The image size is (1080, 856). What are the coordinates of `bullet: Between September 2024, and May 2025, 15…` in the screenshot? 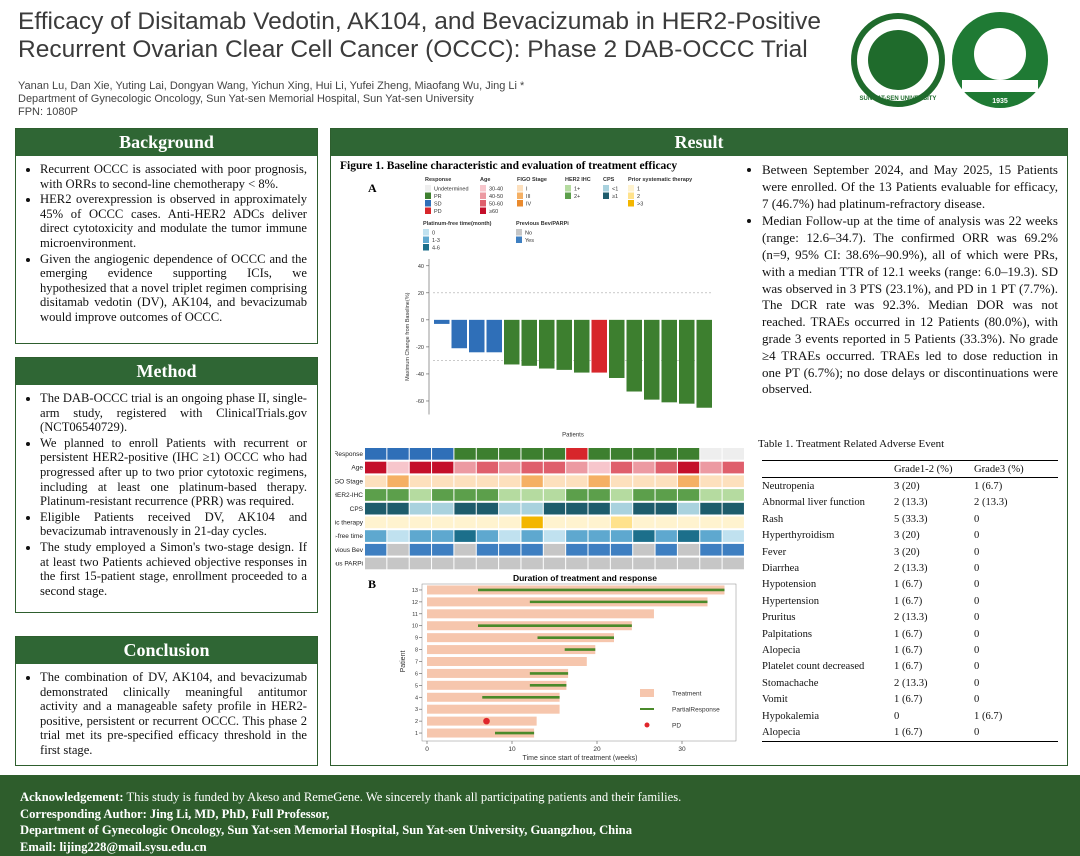 It's located at (910, 187).